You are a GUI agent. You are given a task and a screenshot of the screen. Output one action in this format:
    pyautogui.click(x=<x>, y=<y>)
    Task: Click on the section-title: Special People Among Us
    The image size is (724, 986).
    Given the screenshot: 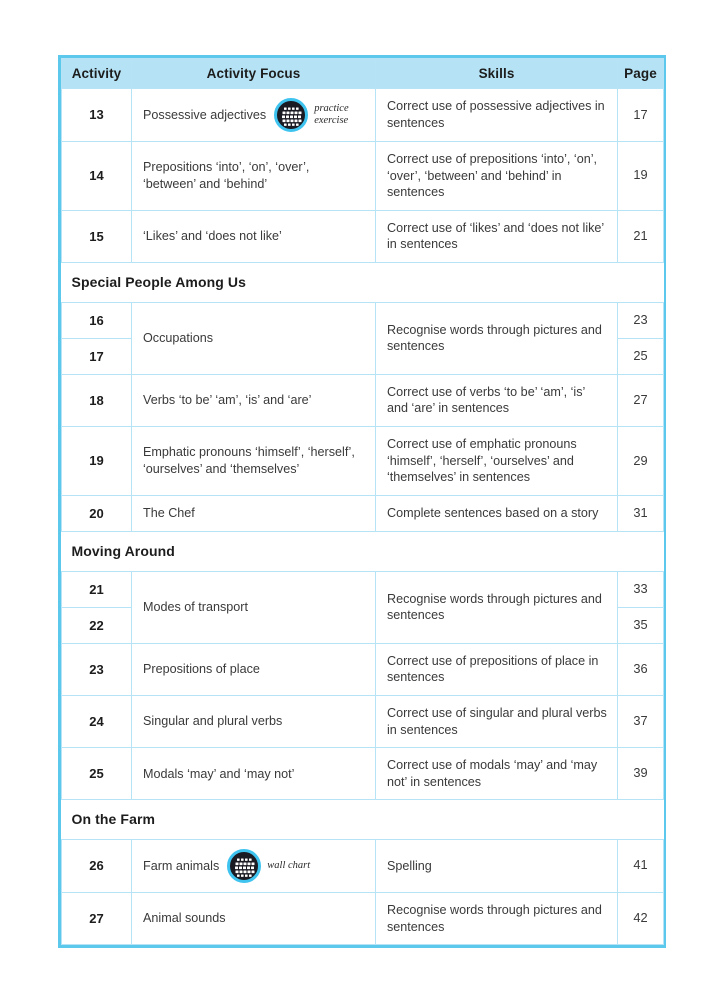 What is the action you would take?
    pyautogui.click(x=362, y=282)
    